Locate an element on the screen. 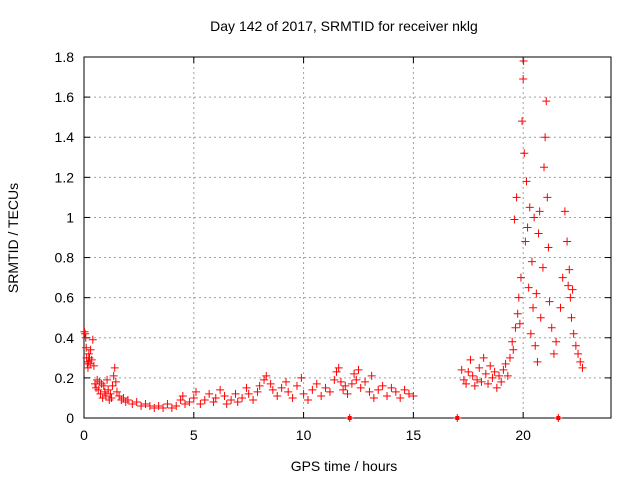 This screenshot has width=640, height=480. y-tick-labels: 0 0.2 0.4 0.6 0.8 1 1.2 1.4 1.6 1.8 is located at coordinates (65, 237).